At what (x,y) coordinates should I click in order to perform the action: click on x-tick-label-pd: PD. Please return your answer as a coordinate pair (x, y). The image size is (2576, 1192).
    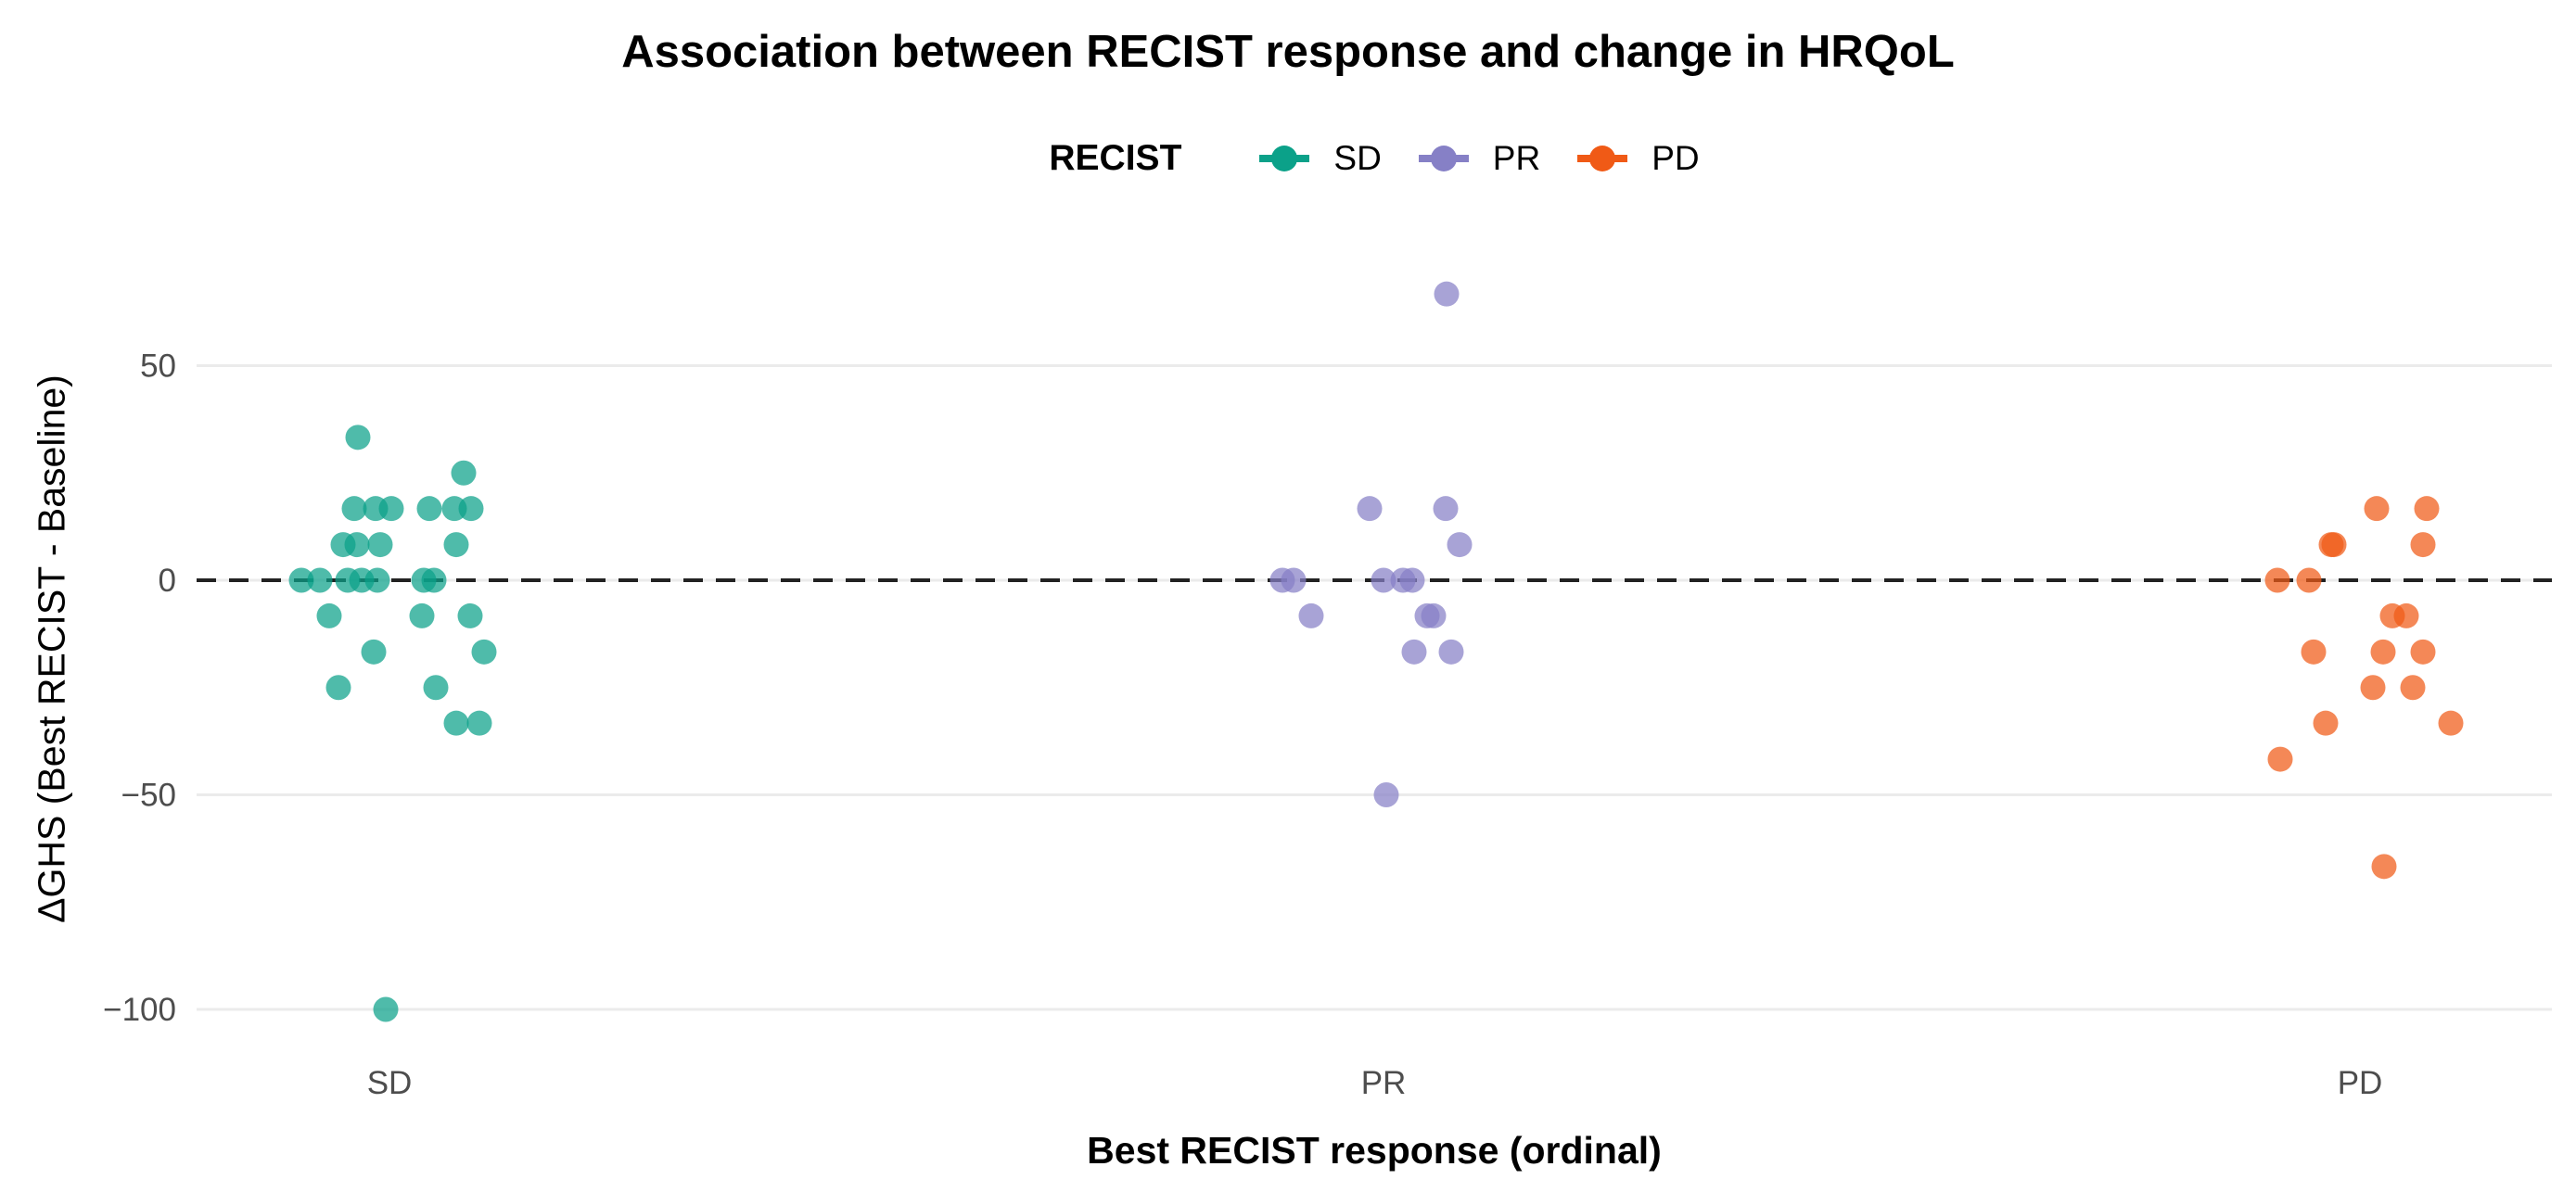
    Looking at the image, I should click on (2360, 1083).